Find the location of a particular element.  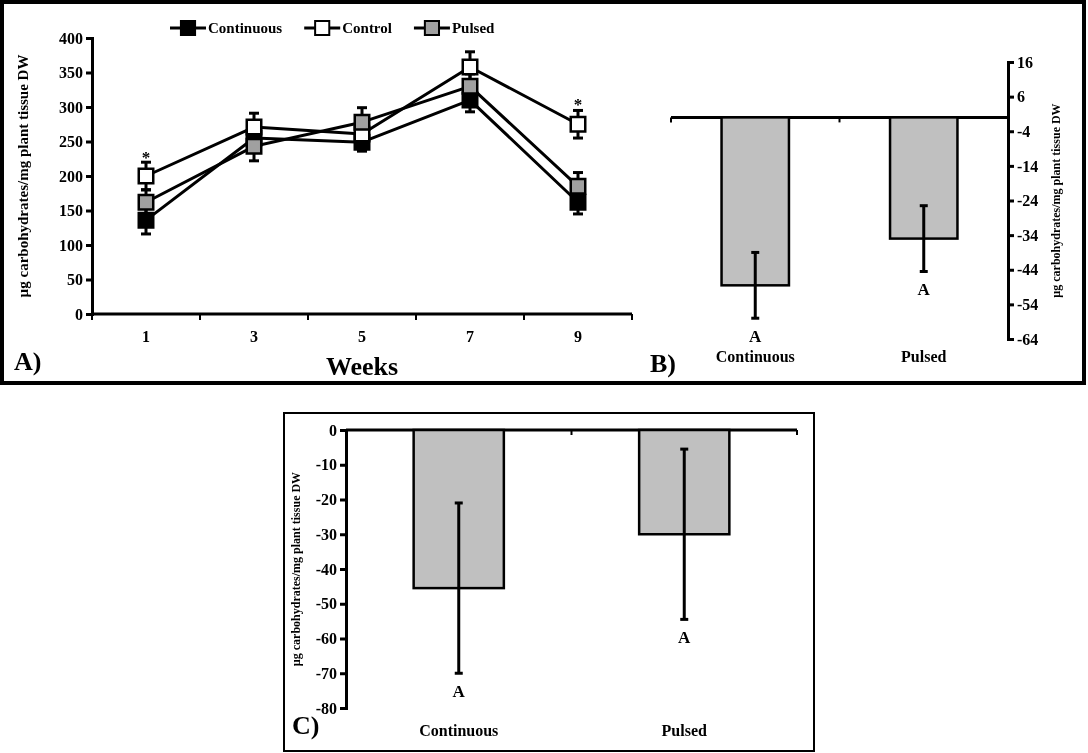

y-tick-label: -10 is located at coordinates (326, 465).